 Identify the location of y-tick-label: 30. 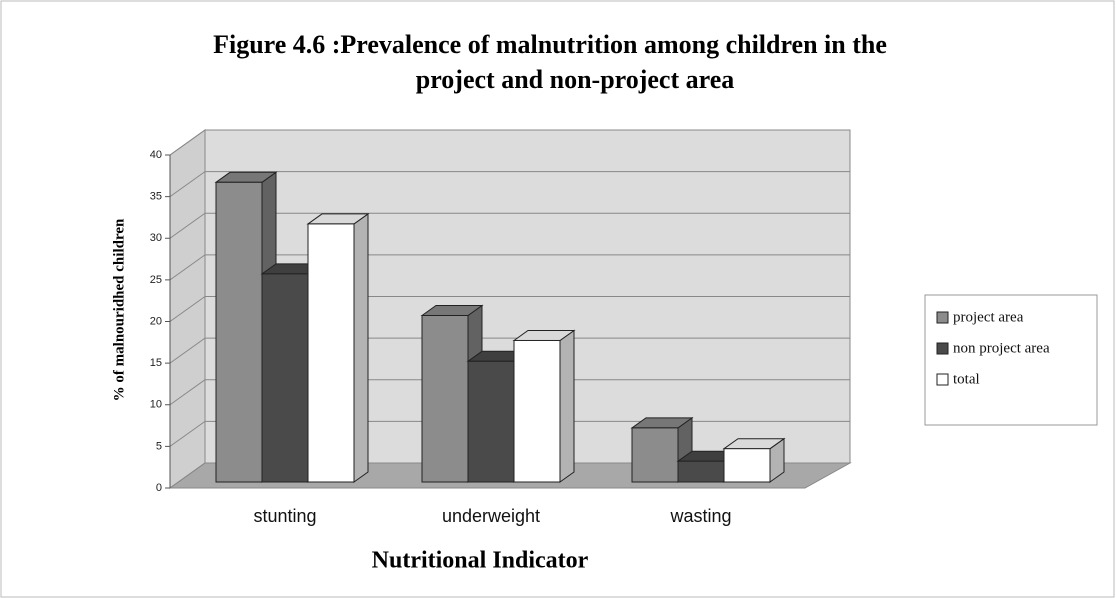
(156, 238).